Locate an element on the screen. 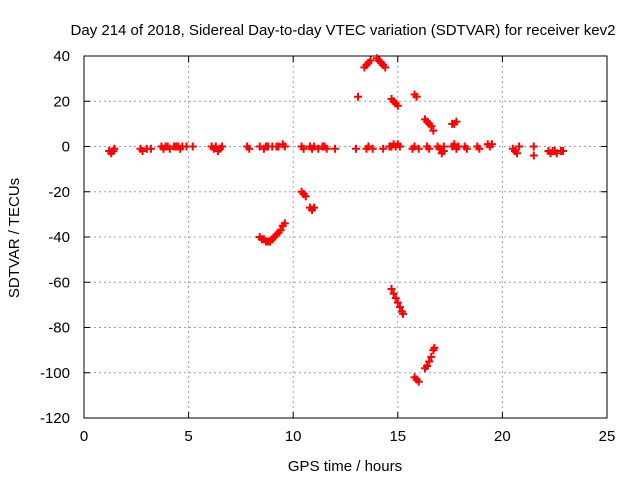 Image resolution: width=640 pixels, height=480 pixels. y-tick-label: 40 is located at coordinates (61, 56).